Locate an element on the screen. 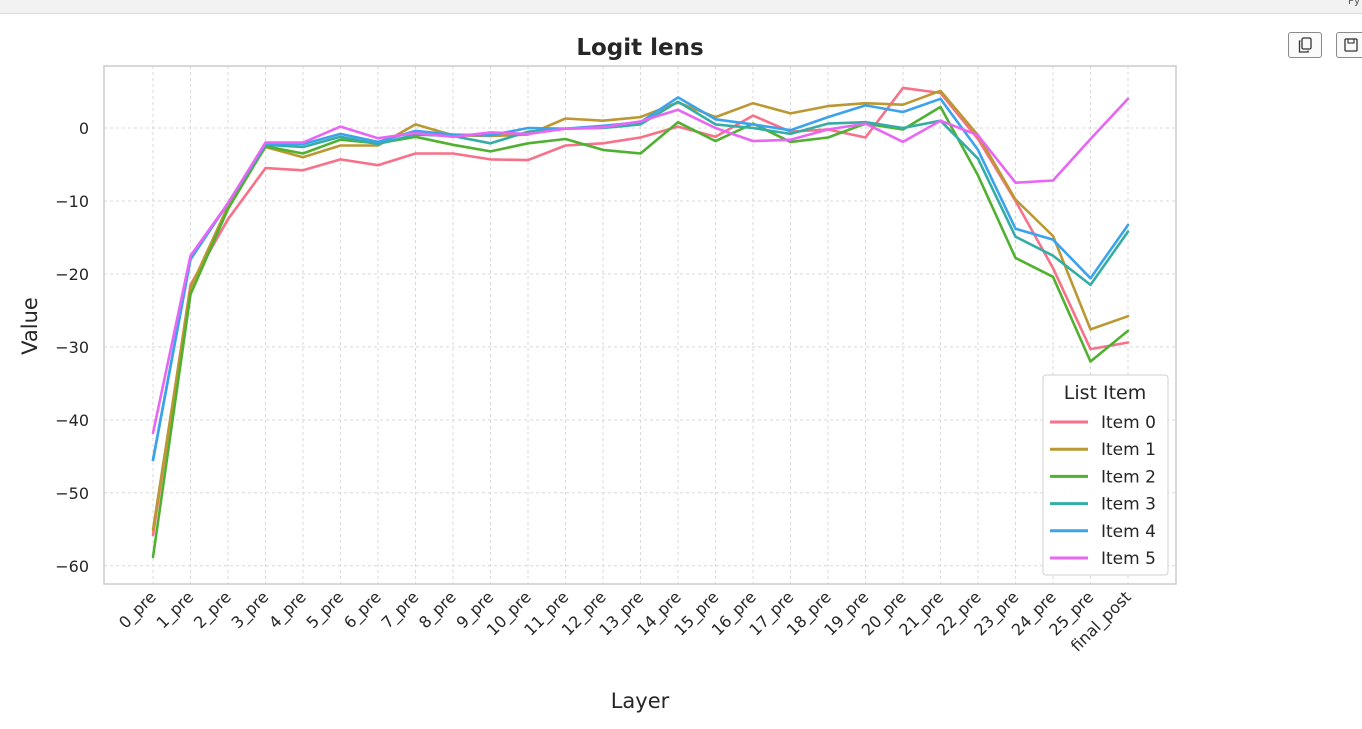  x-tick-label: 4_pre is located at coordinates (288, 610).